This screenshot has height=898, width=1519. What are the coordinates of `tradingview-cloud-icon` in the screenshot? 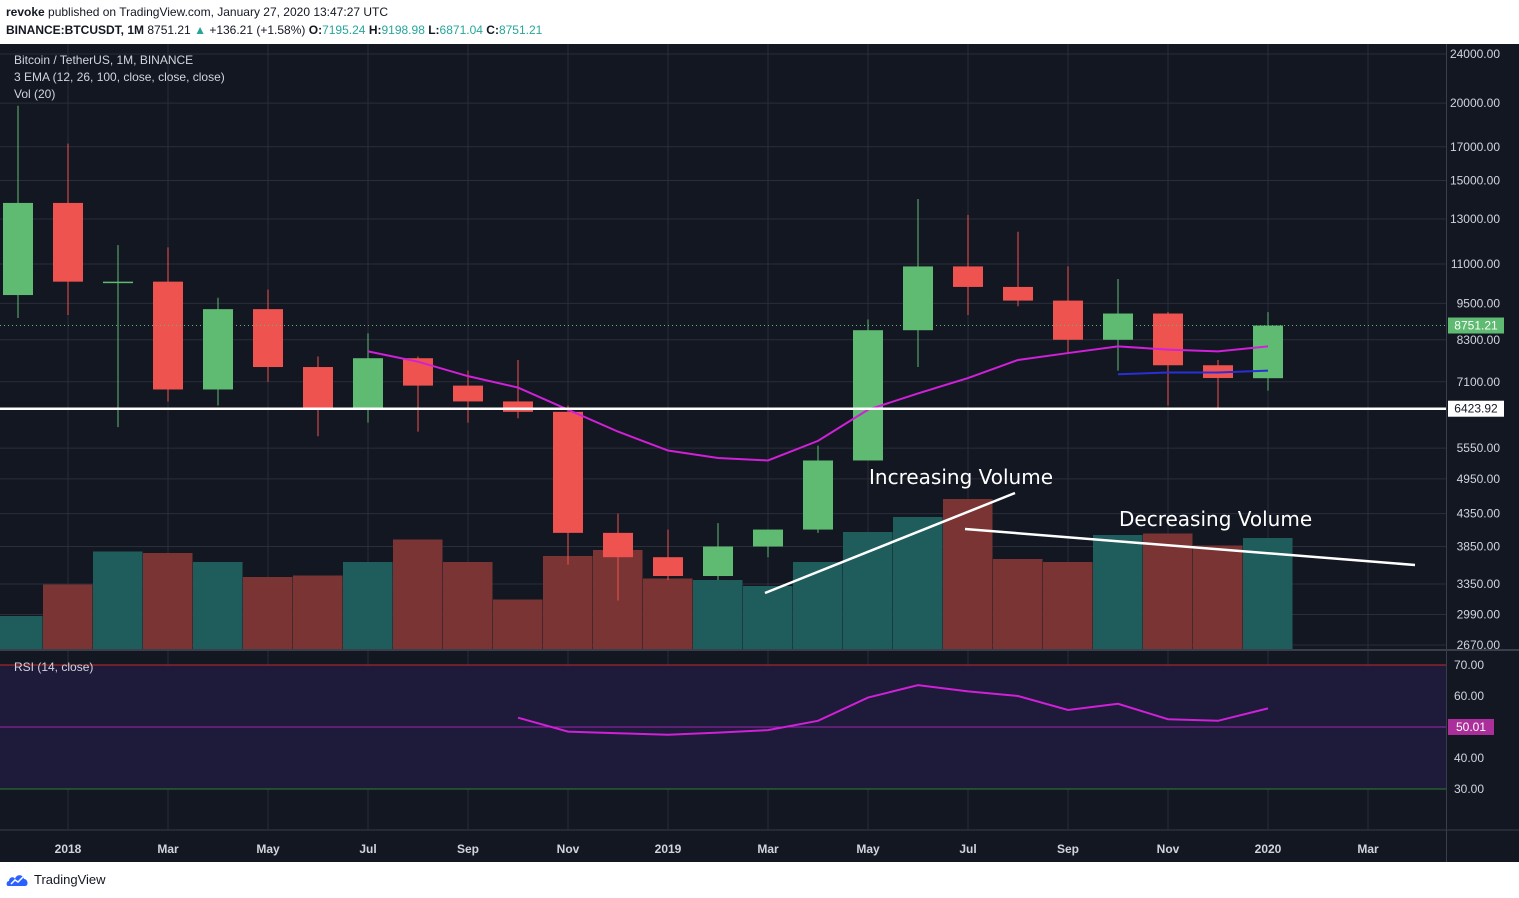 It's located at (17, 880).